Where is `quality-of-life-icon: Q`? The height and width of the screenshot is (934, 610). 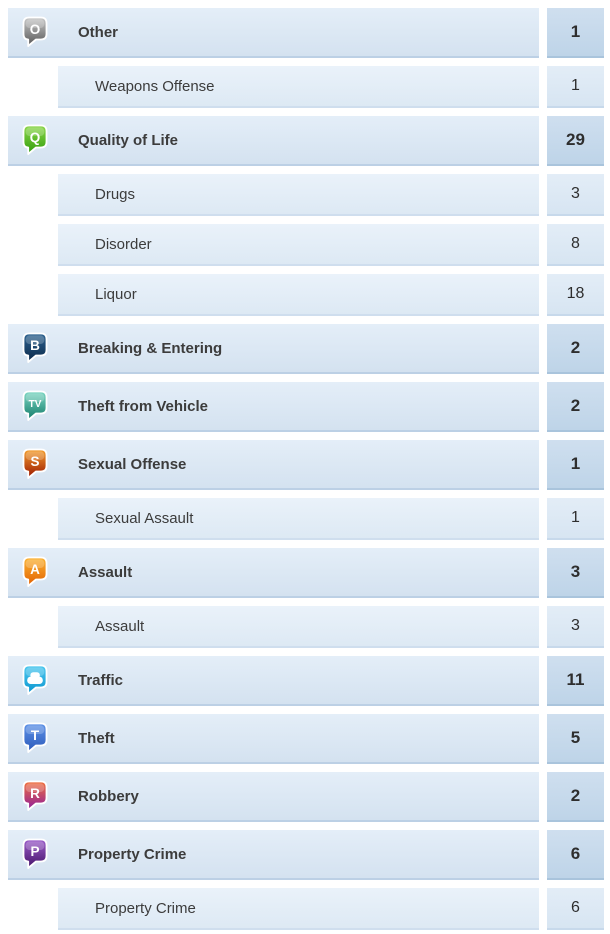 quality-of-life-icon: Q is located at coordinates (35, 140).